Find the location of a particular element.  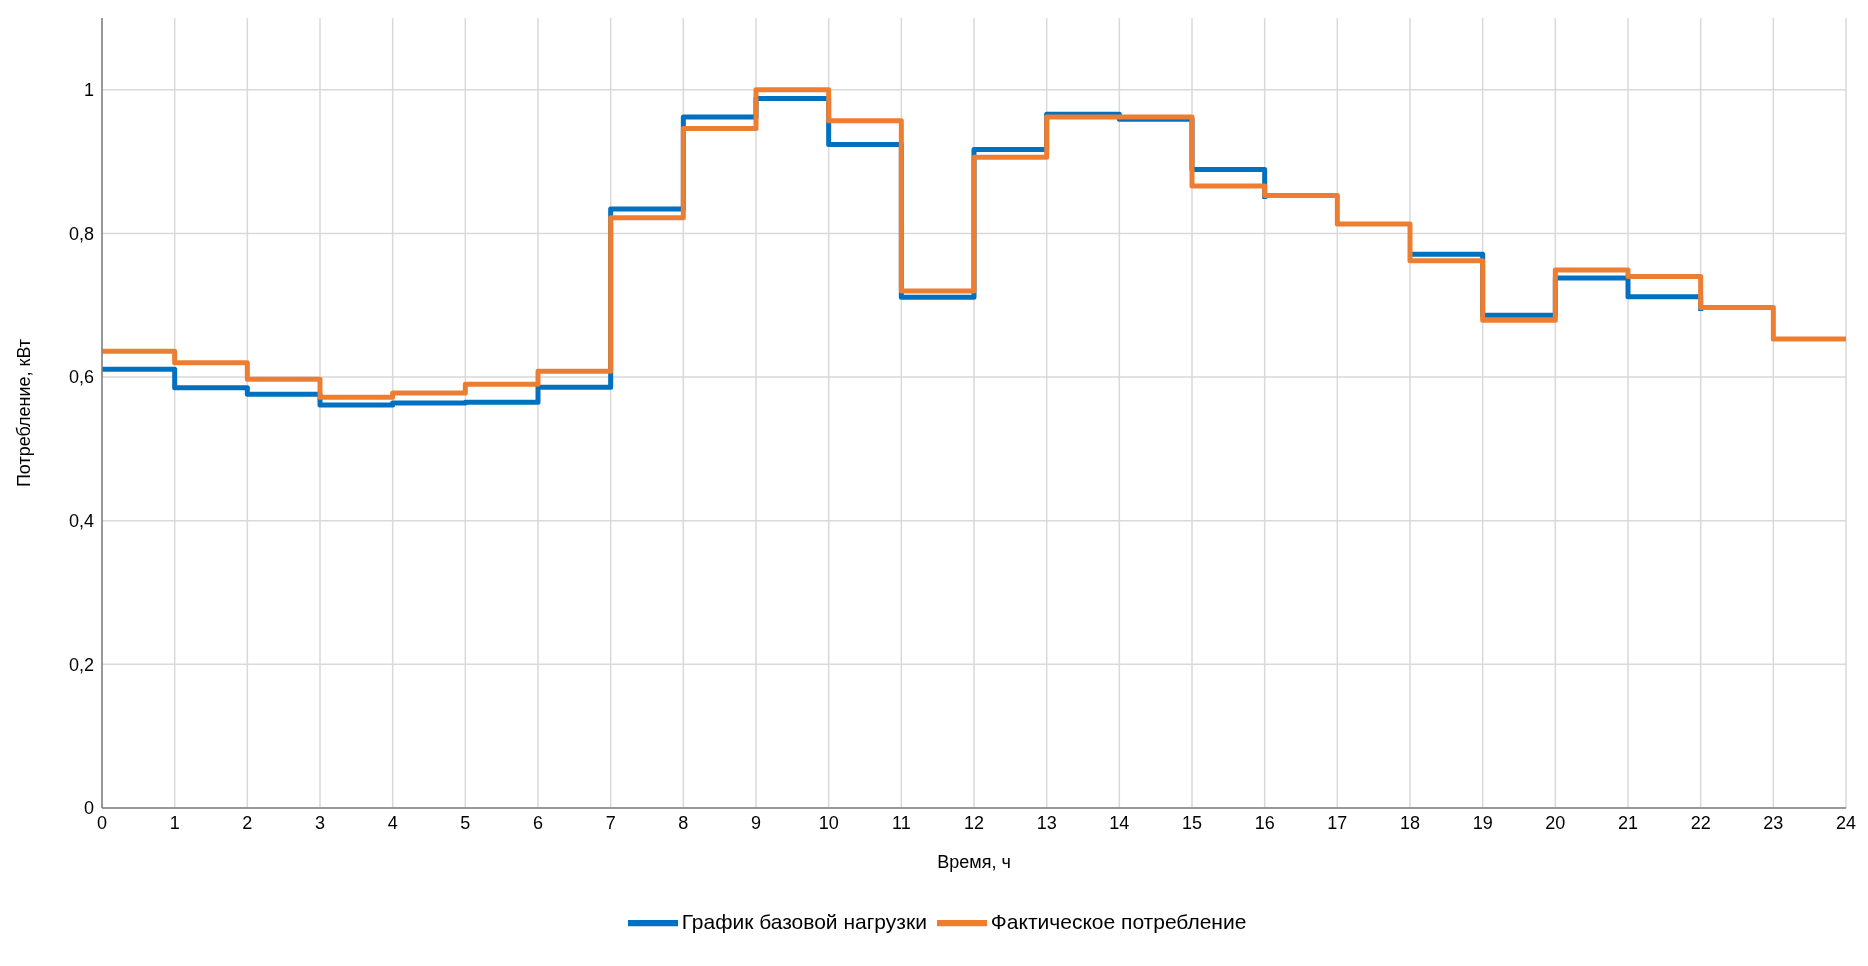

x-tick-label: 3 is located at coordinates (320, 822).